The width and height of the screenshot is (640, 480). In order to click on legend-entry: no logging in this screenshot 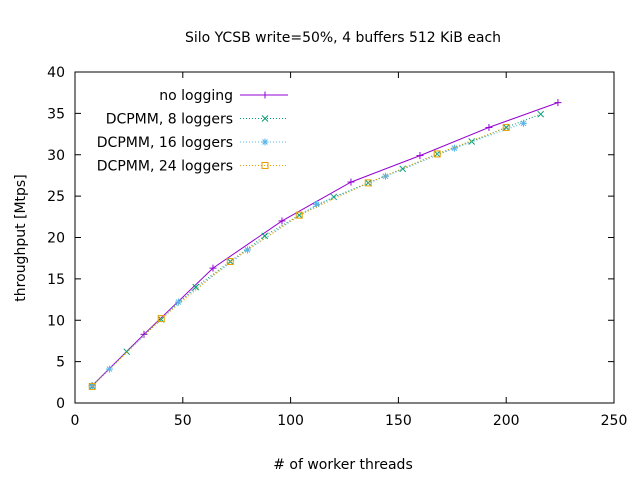, I will do `click(223, 96)`.